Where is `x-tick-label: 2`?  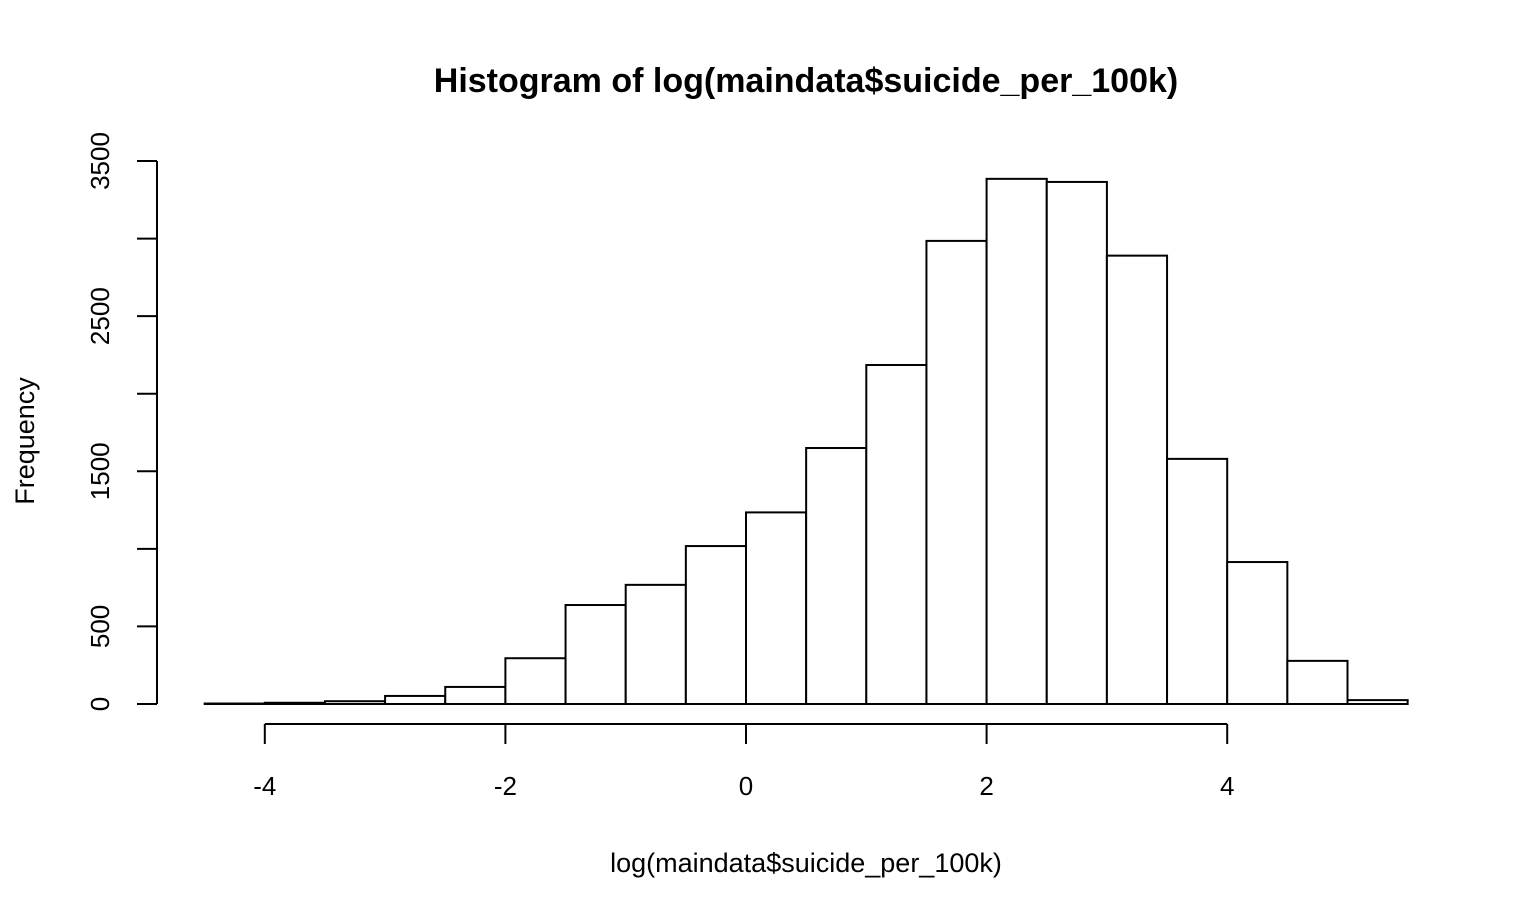 x-tick-label: 2 is located at coordinates (986, 786).